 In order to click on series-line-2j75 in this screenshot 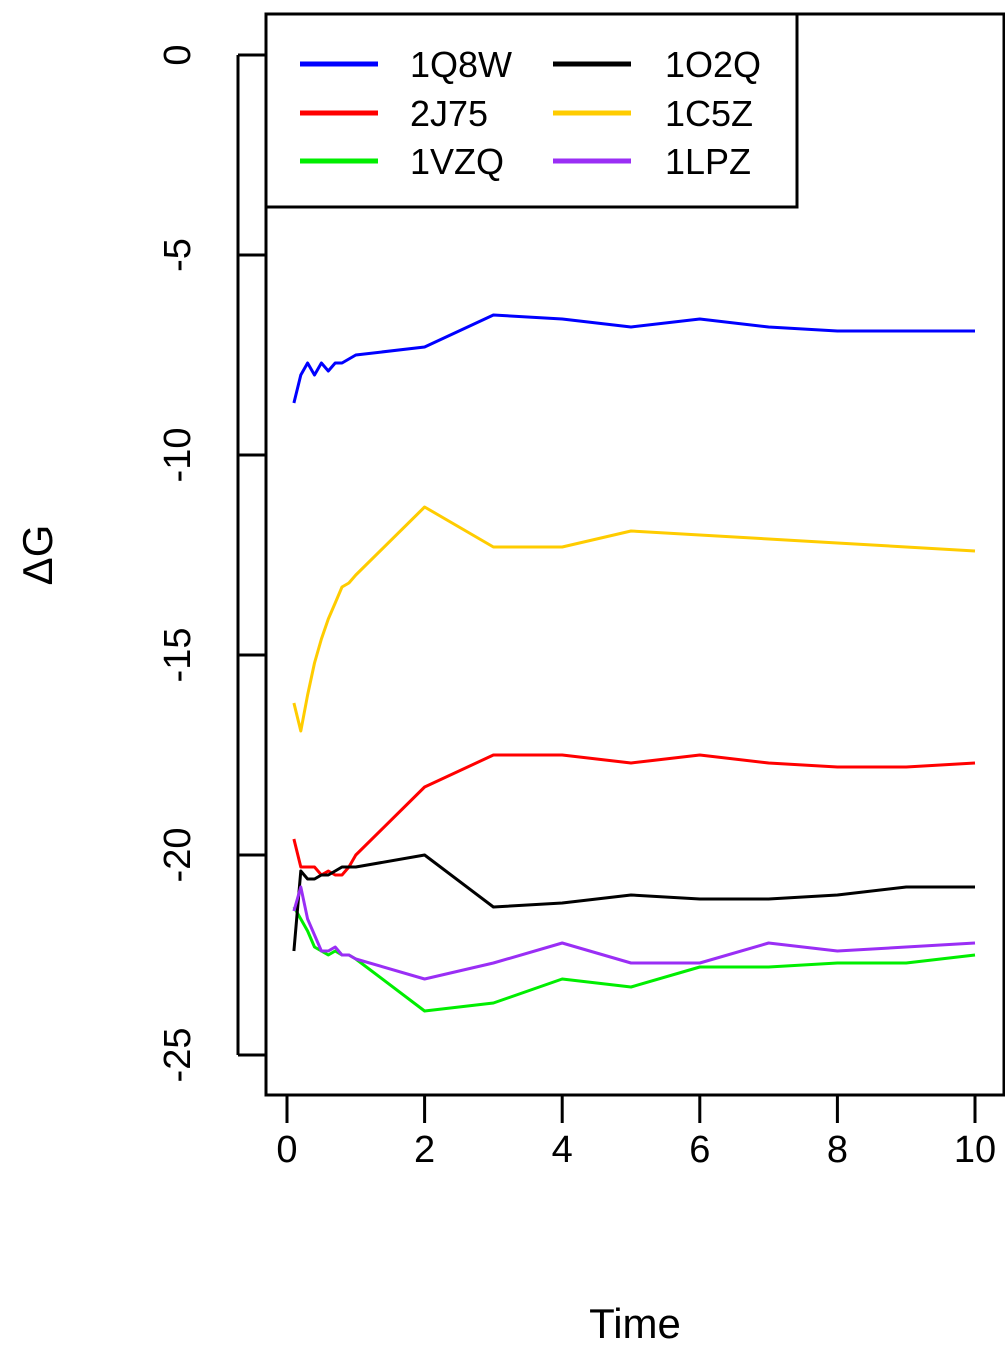, I will do `click(634, 815)`.